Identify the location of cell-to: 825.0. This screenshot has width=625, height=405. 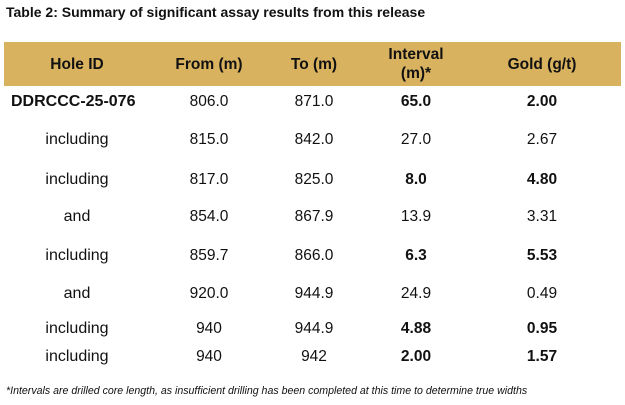
(314, 179).